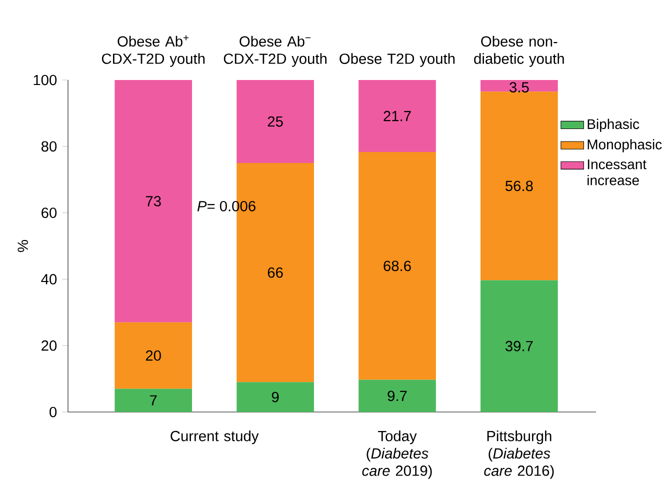  I want to click on data-label: 56.8, so click(519, 186).